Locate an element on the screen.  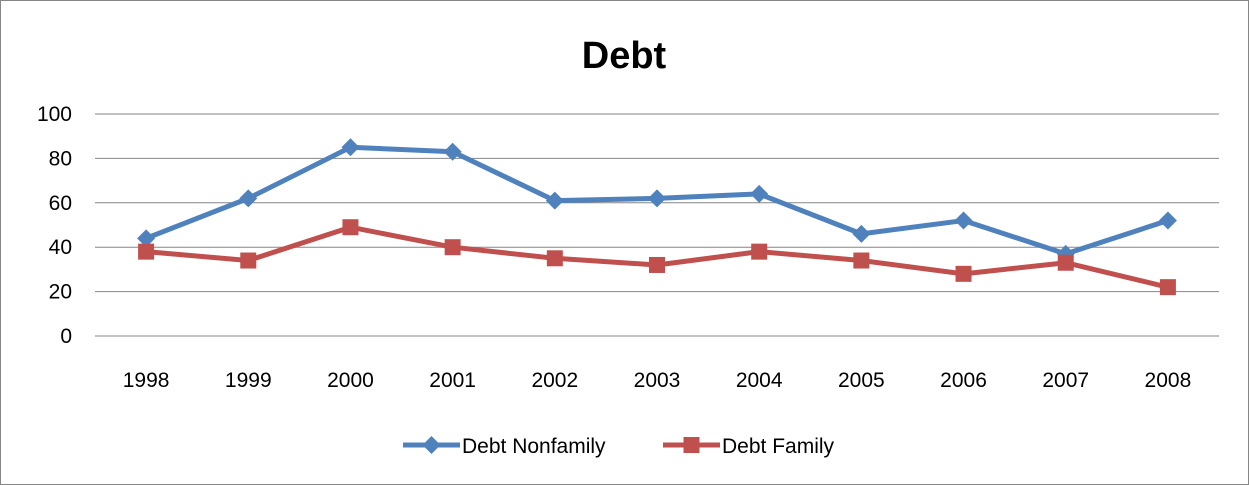
chart-title: Debt is located at coordinates (624, 56).